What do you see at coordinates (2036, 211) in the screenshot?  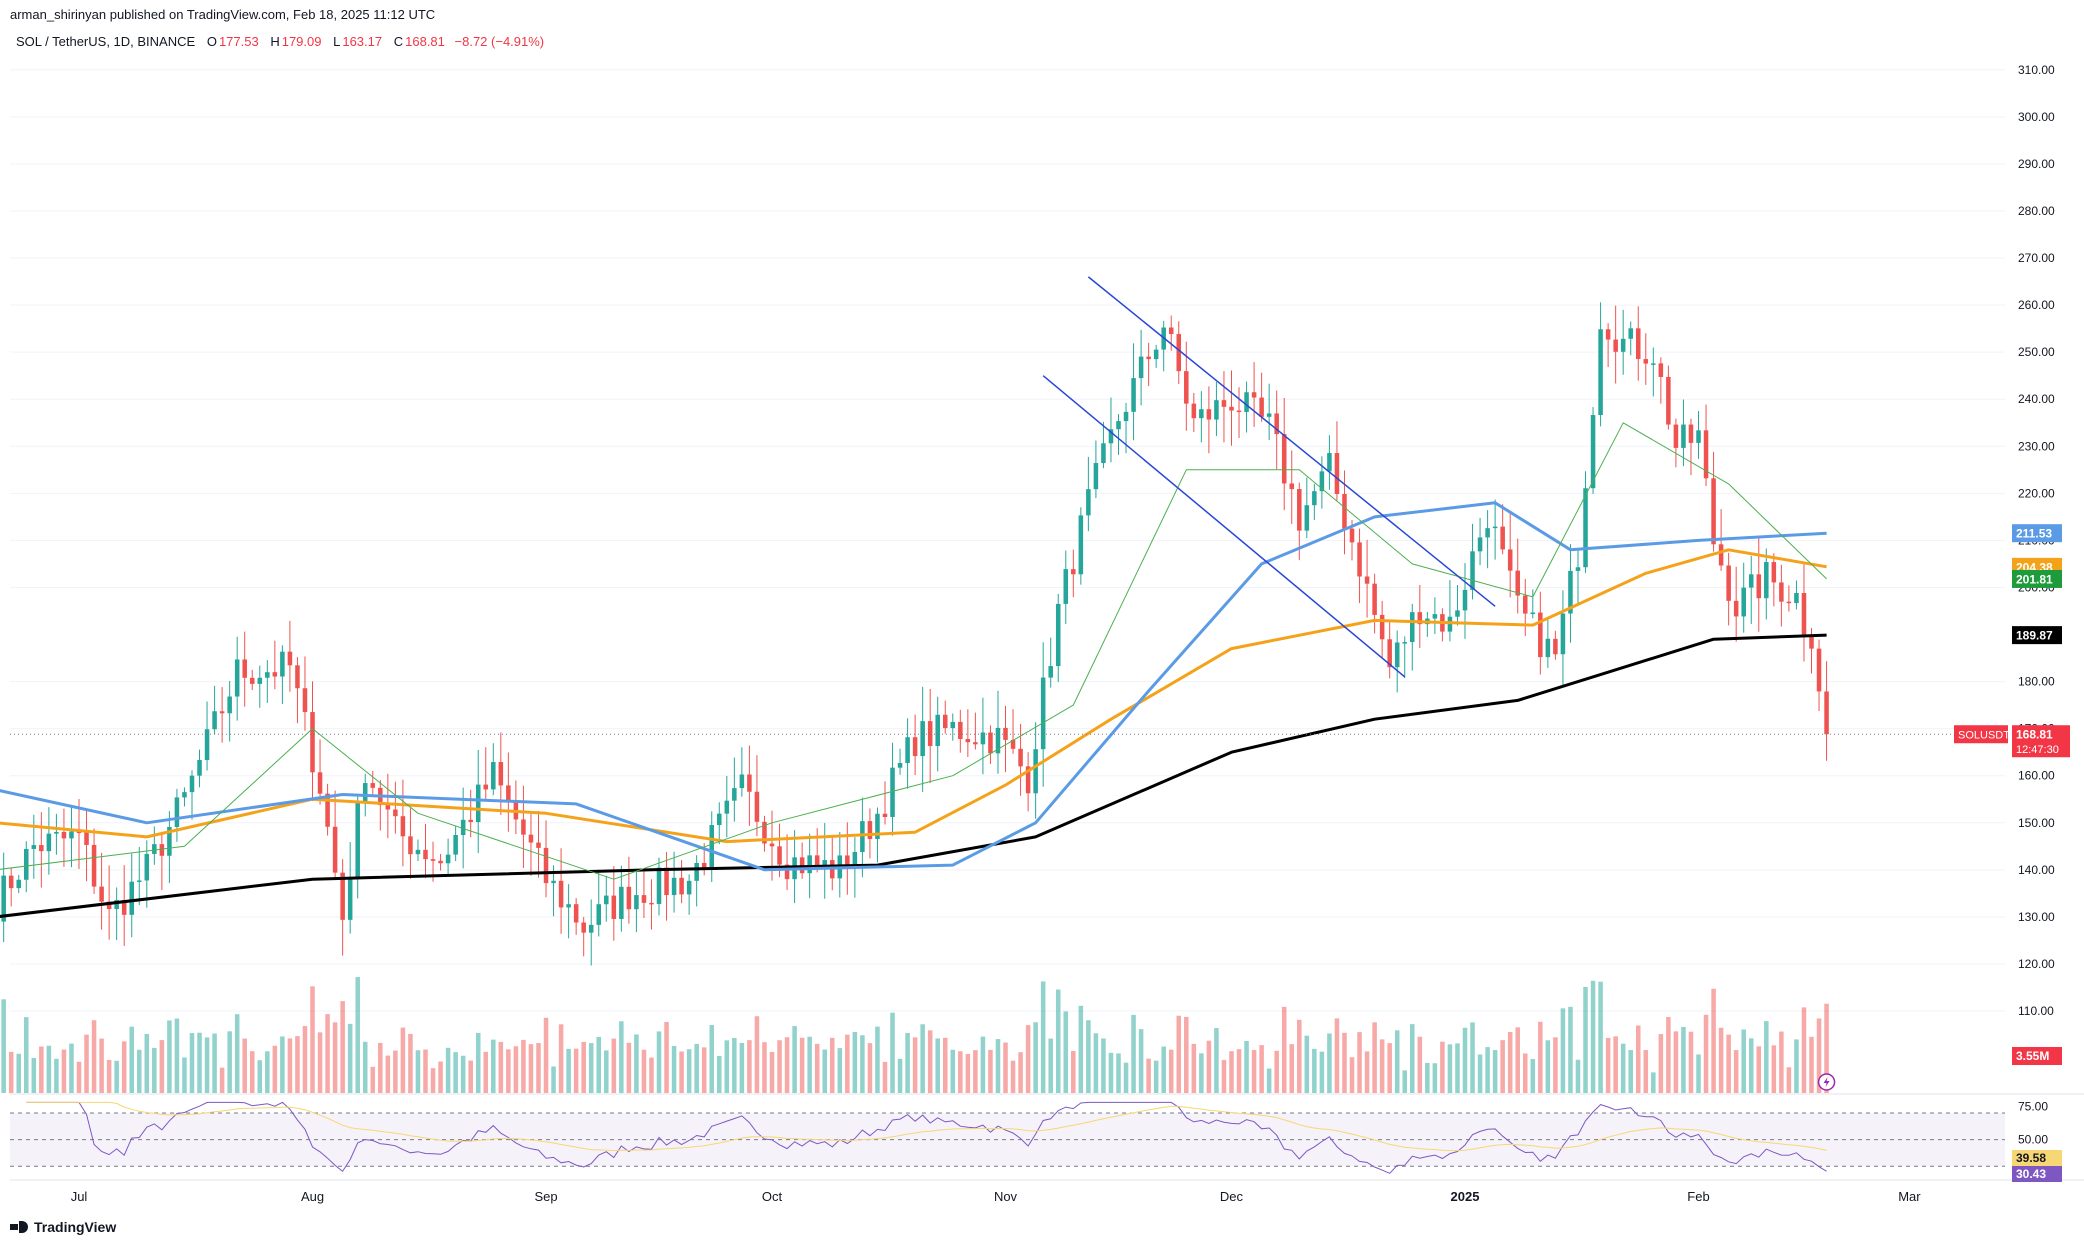 I see `price-axis-label: 280.00` at bounding box center [2036, 211].